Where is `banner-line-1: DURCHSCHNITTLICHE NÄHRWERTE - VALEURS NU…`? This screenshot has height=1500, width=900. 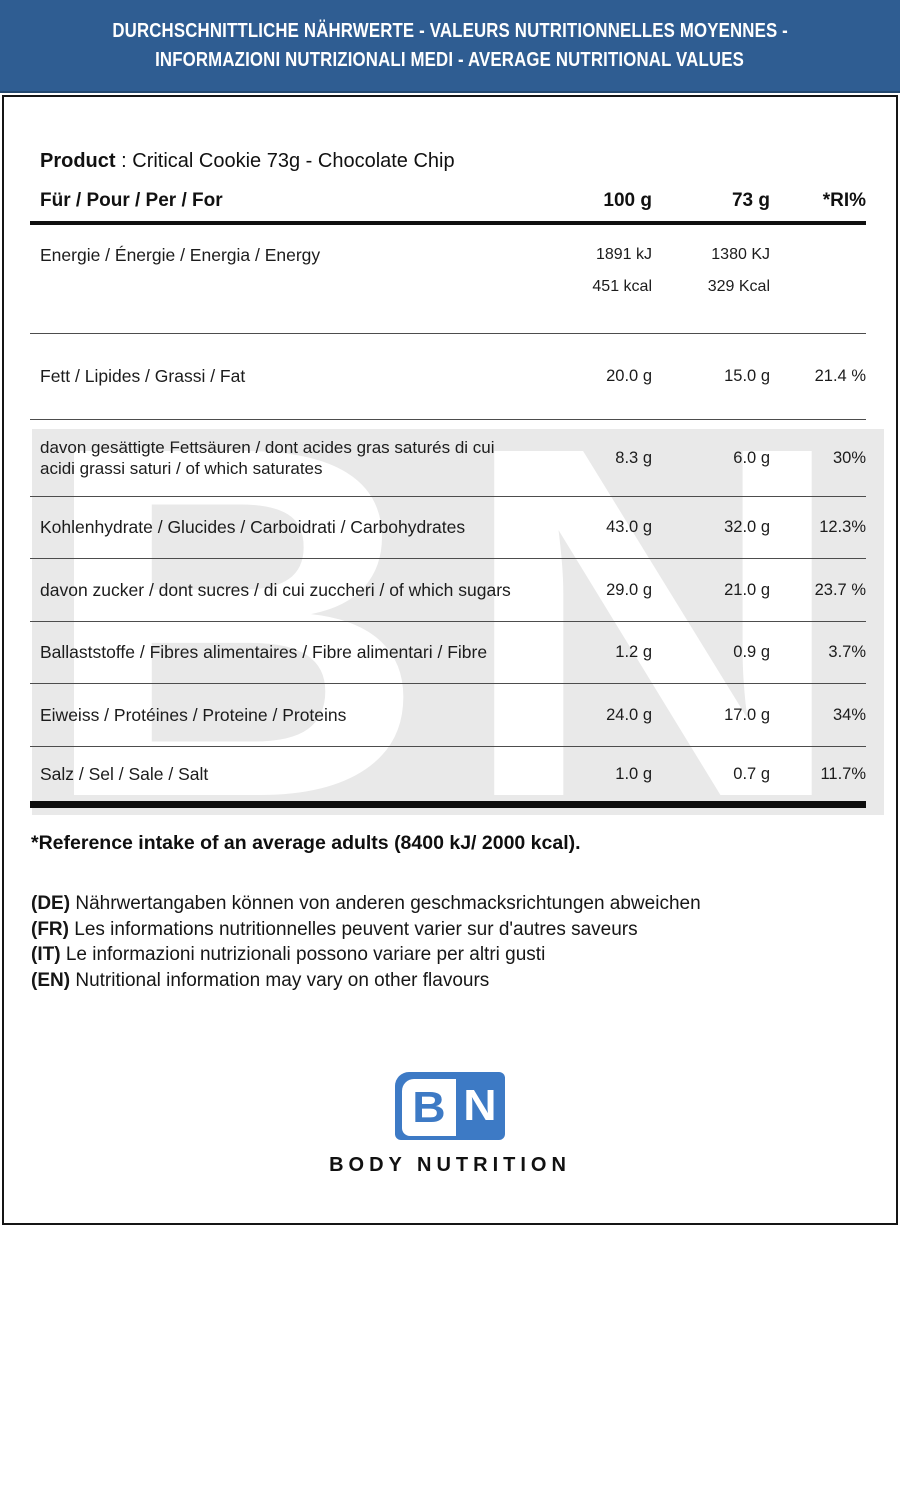 banner-line-1: DURCHSCHNITTLICHE NÄHRWERTE - VALEURS NU… is located at coordinates (450, 30).